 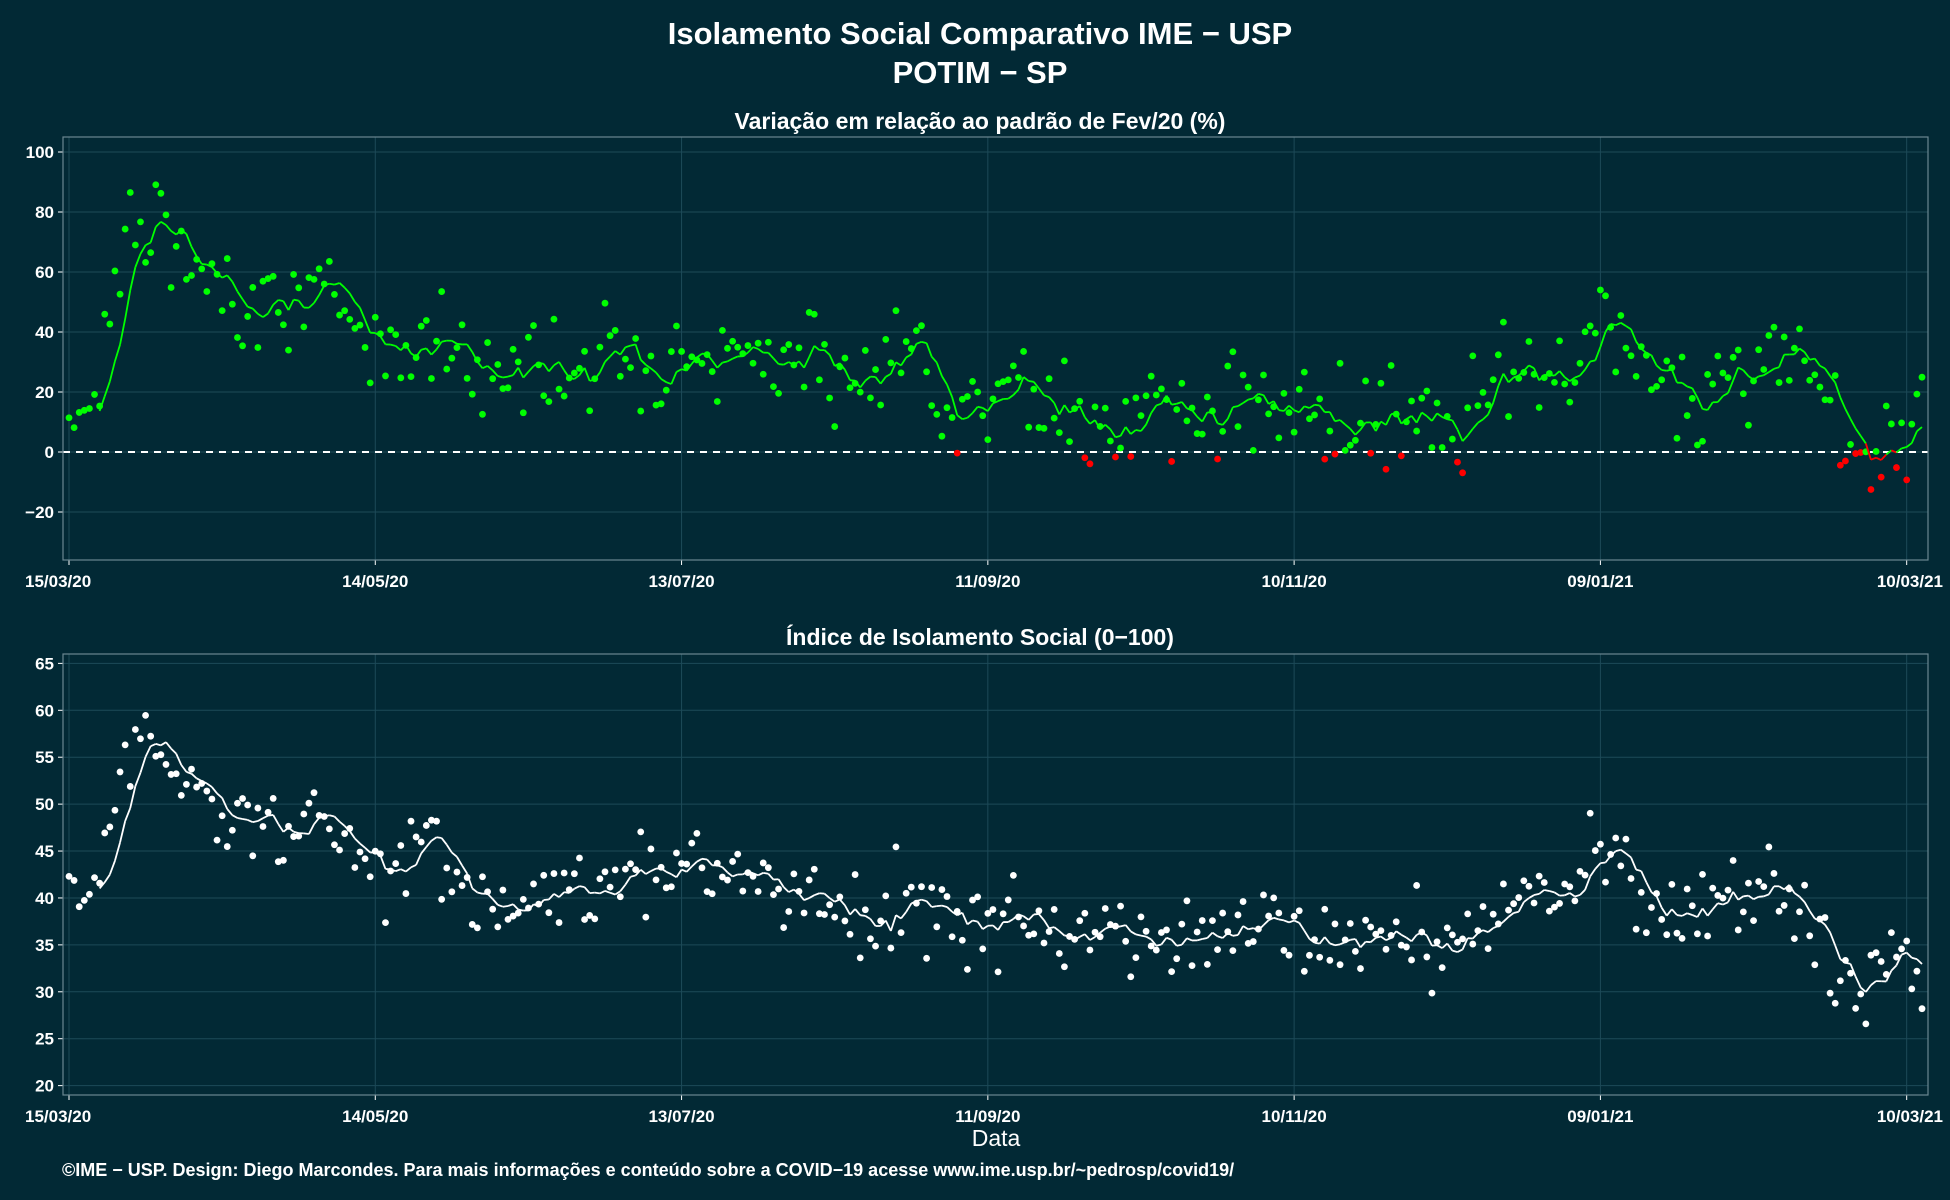 What do you see at coordinates (980, 636) in the screenshot?
I see `index-panel-title: Índice de Isolamento Social (0−100)` at bounding box center [980, 636].